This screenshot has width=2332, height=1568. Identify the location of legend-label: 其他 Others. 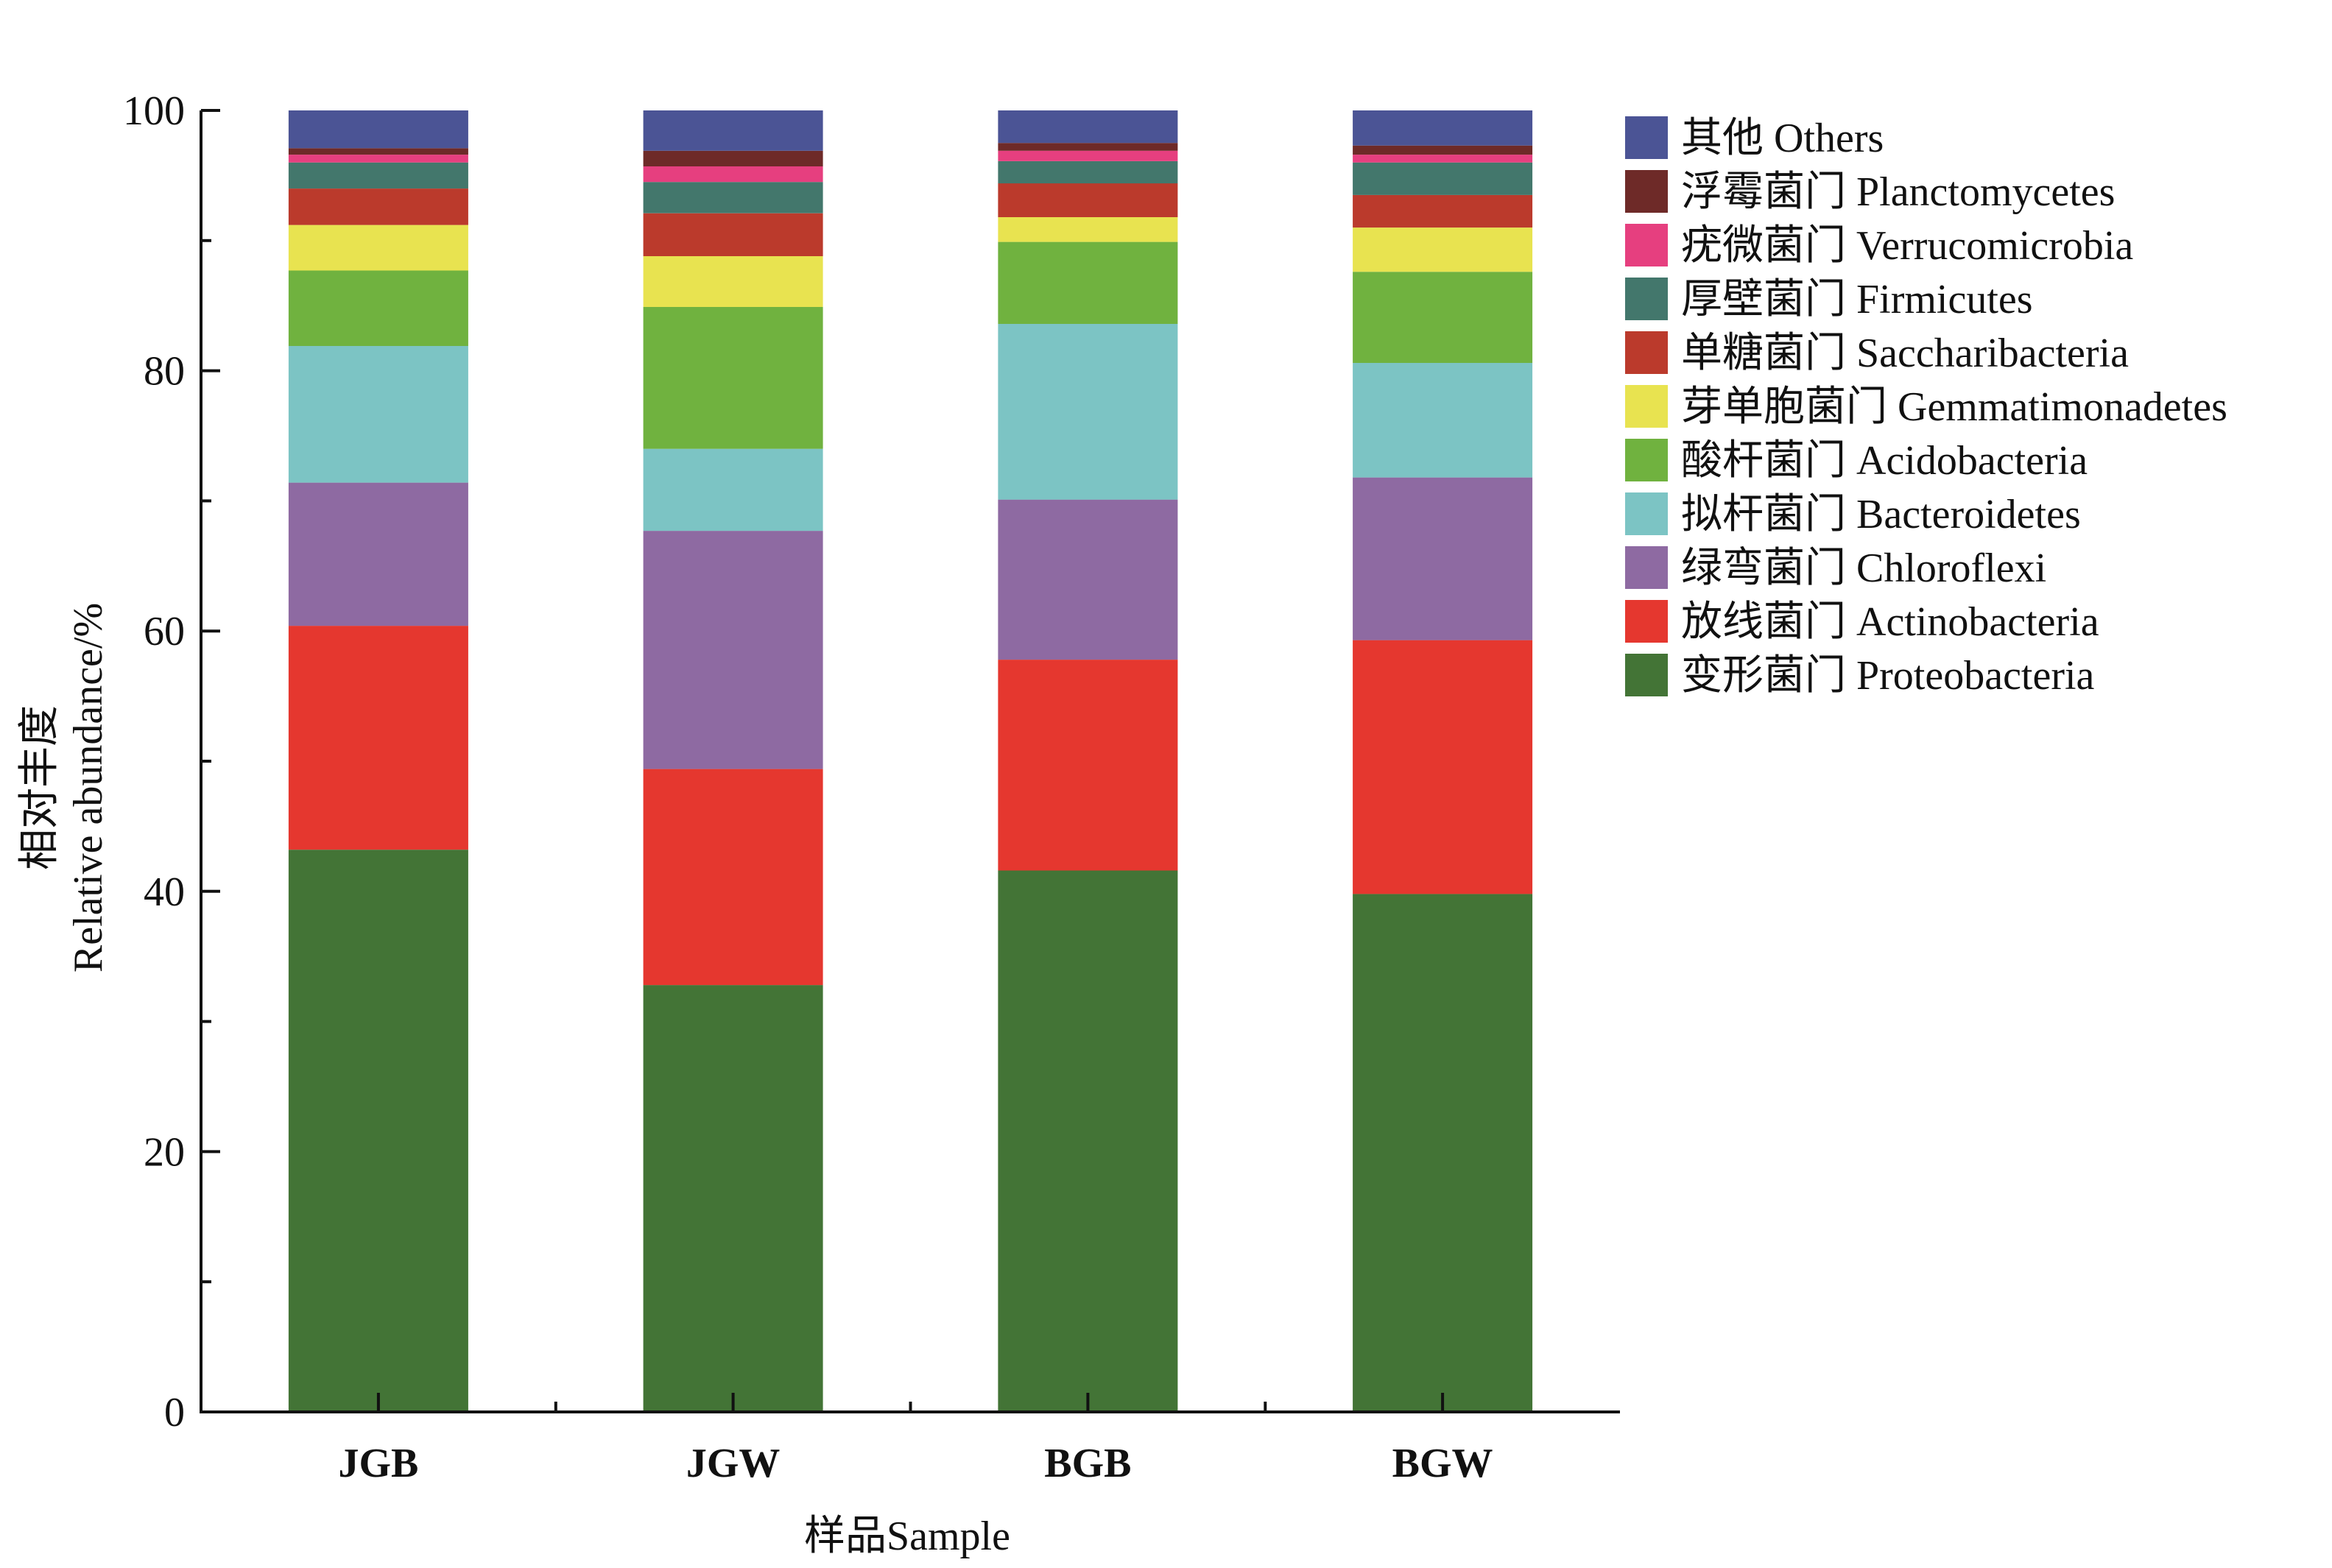
(1782, 138).